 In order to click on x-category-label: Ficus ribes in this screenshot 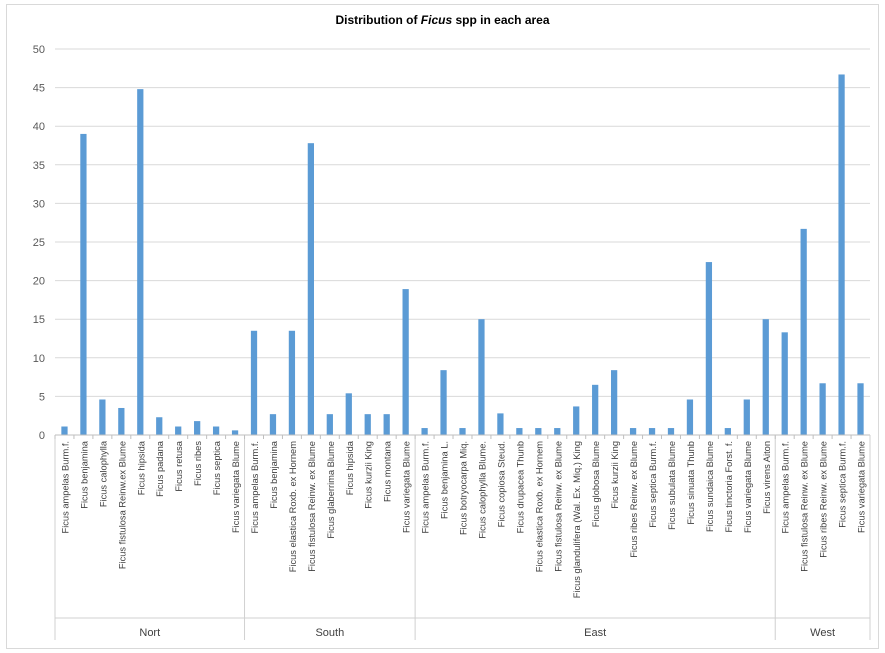, I will do `click(198, 463)`.